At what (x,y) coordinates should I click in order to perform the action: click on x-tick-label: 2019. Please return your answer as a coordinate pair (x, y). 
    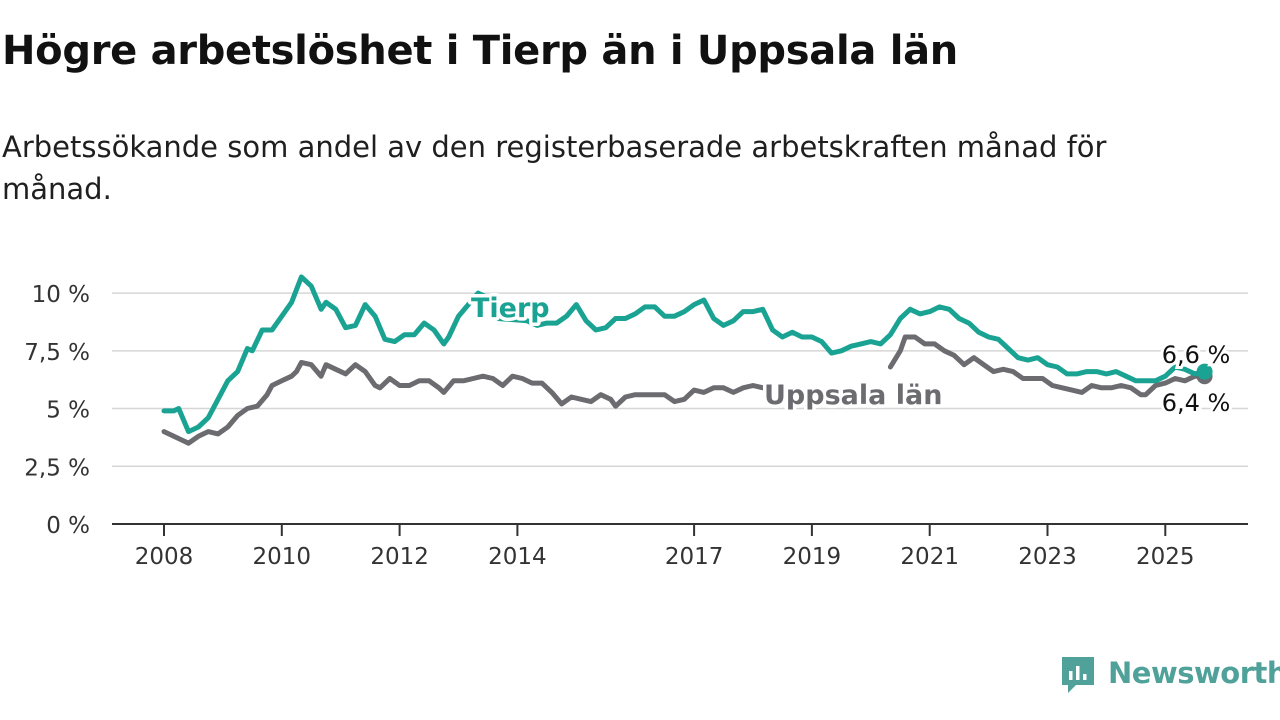
    Looking at the image, I should click on (812, 557).